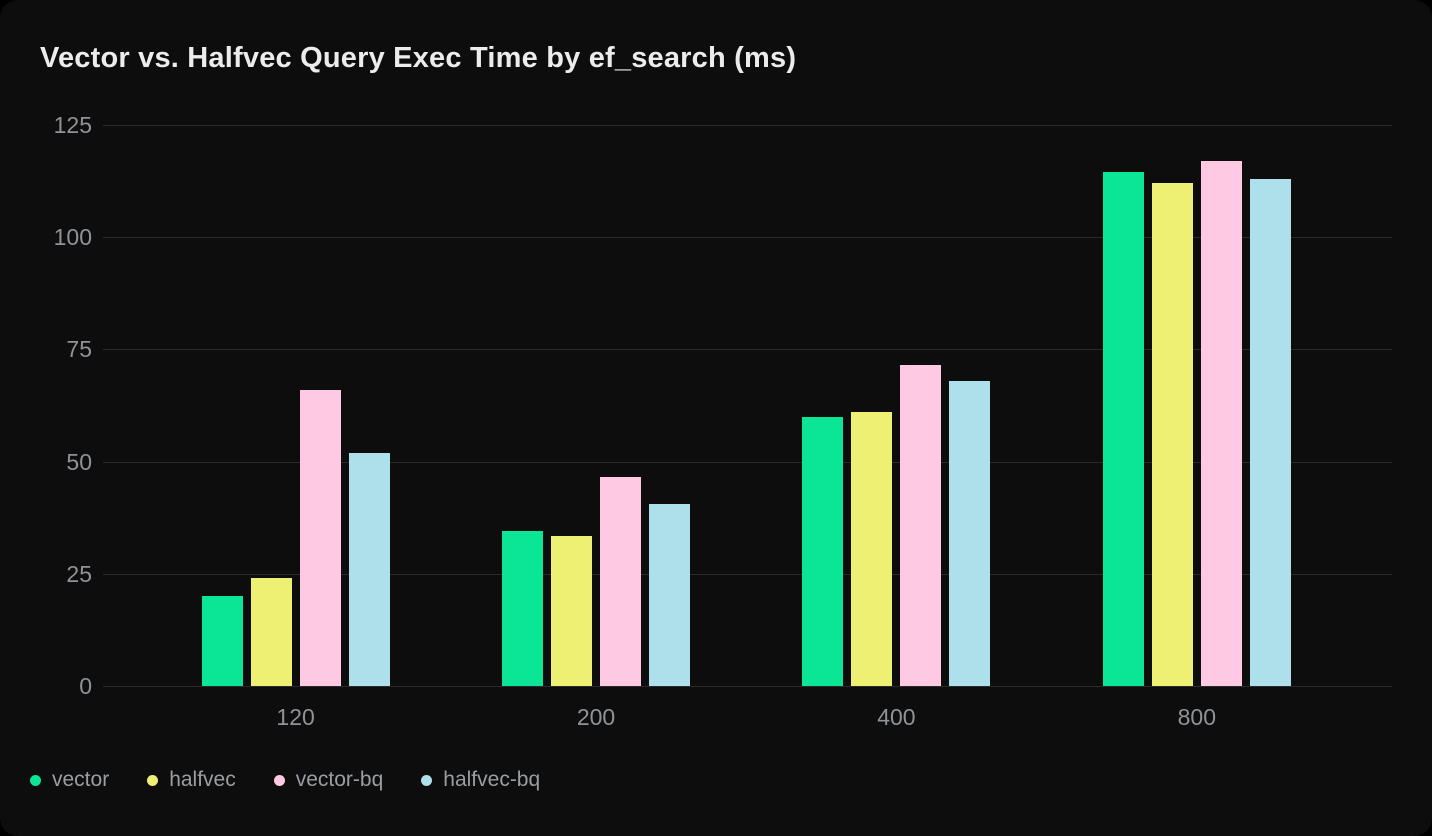 Image resolution: width=1432 pixels, height=836 pixels. Describe the element at coordinates (202, 779) in the screenshot. I see `legend-label-halfvec: halfvec` at that location.